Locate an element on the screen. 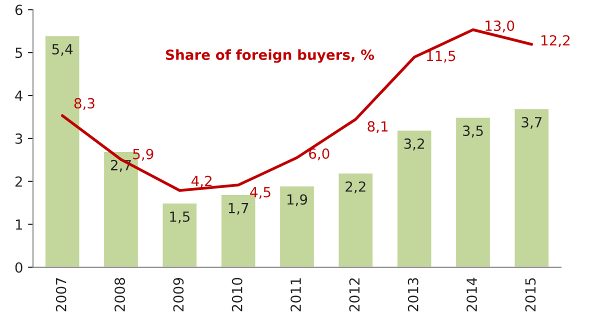  data-label: 1,7 is located at coordinates (238, 209).